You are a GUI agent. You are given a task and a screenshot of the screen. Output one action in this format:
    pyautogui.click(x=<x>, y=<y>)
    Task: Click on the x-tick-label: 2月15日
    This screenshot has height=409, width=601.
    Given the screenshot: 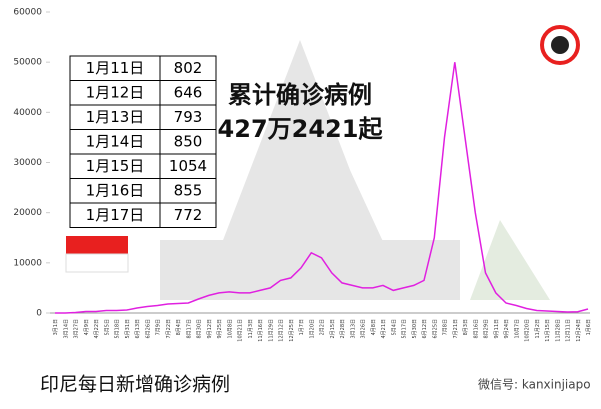 What is the action you would take?
    pyautogui.click(x=333, y=329)
    